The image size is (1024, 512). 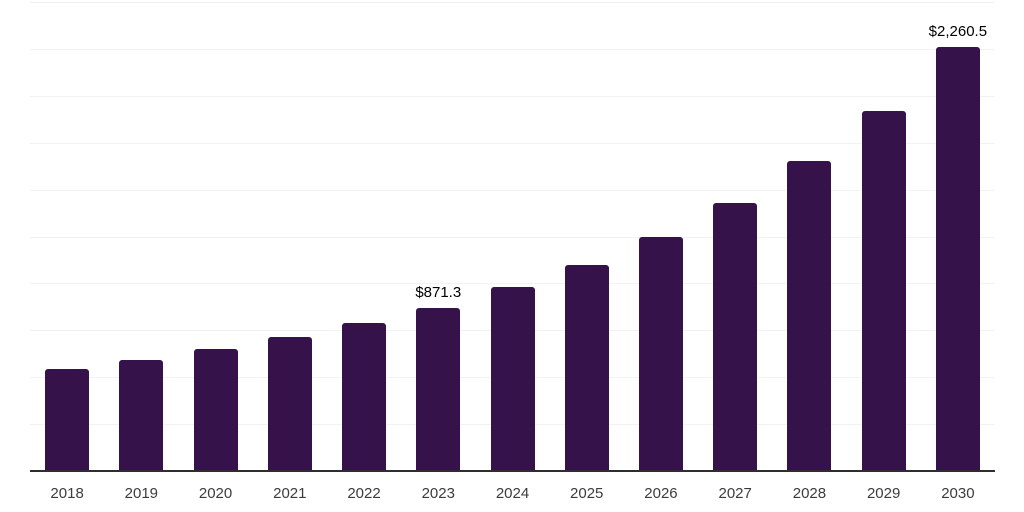 I want to click on bar-2024, so click(x=512, y=378).